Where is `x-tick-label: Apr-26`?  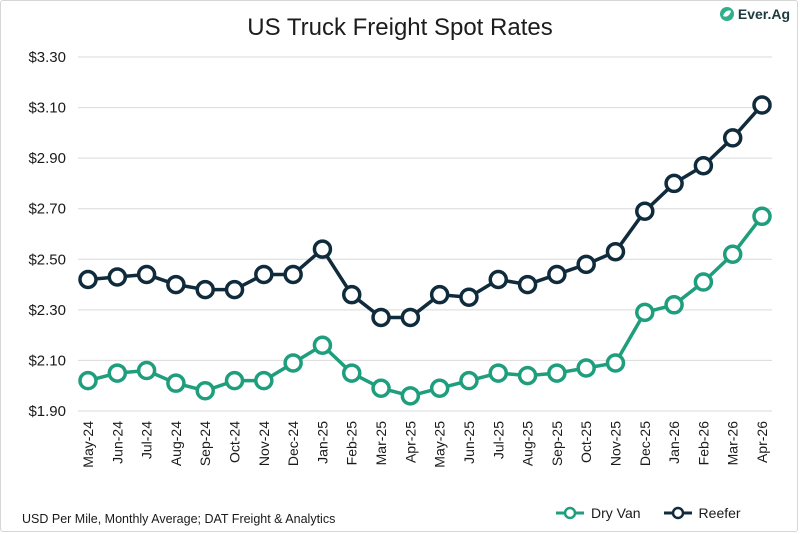
x-tick-label: Apr-26 is located at coordinates (762, 442).